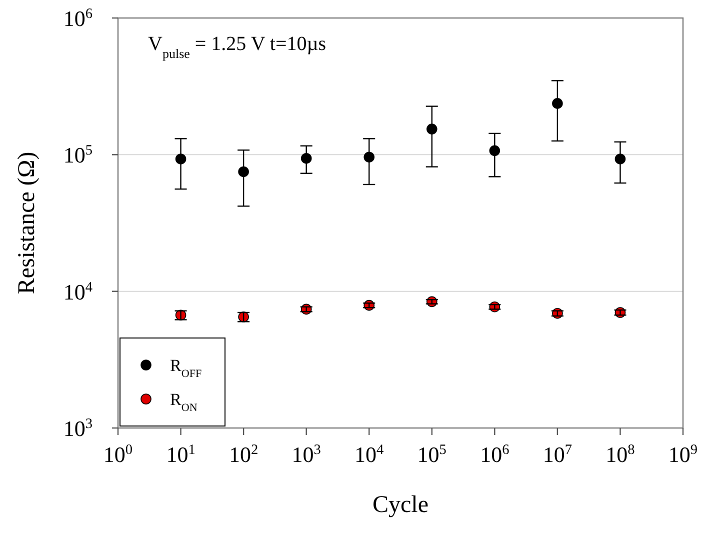 Image resolution: width=712 pixels, height=543 pixels. Describe the element at coordinates (78, 291) in the screenshot. I see `y-tick-label: 10$^{4}$` at that location.